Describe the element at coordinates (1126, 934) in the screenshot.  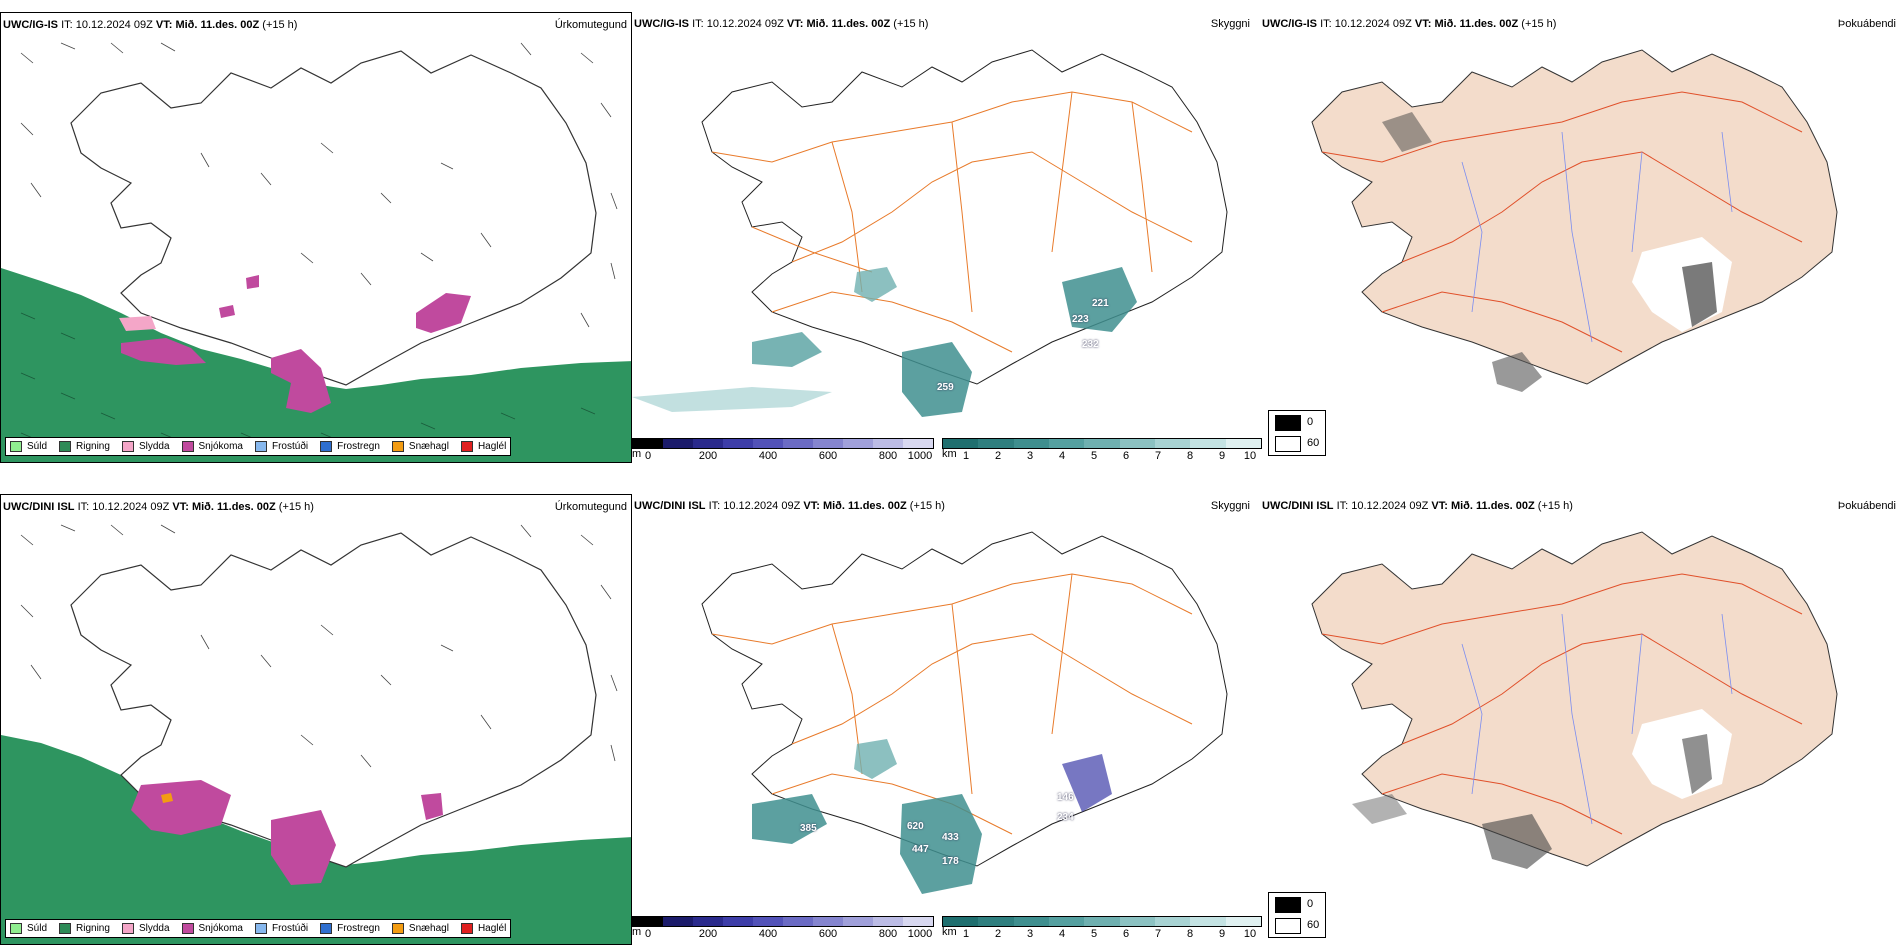
I see `vis-tick: 6` at that location.